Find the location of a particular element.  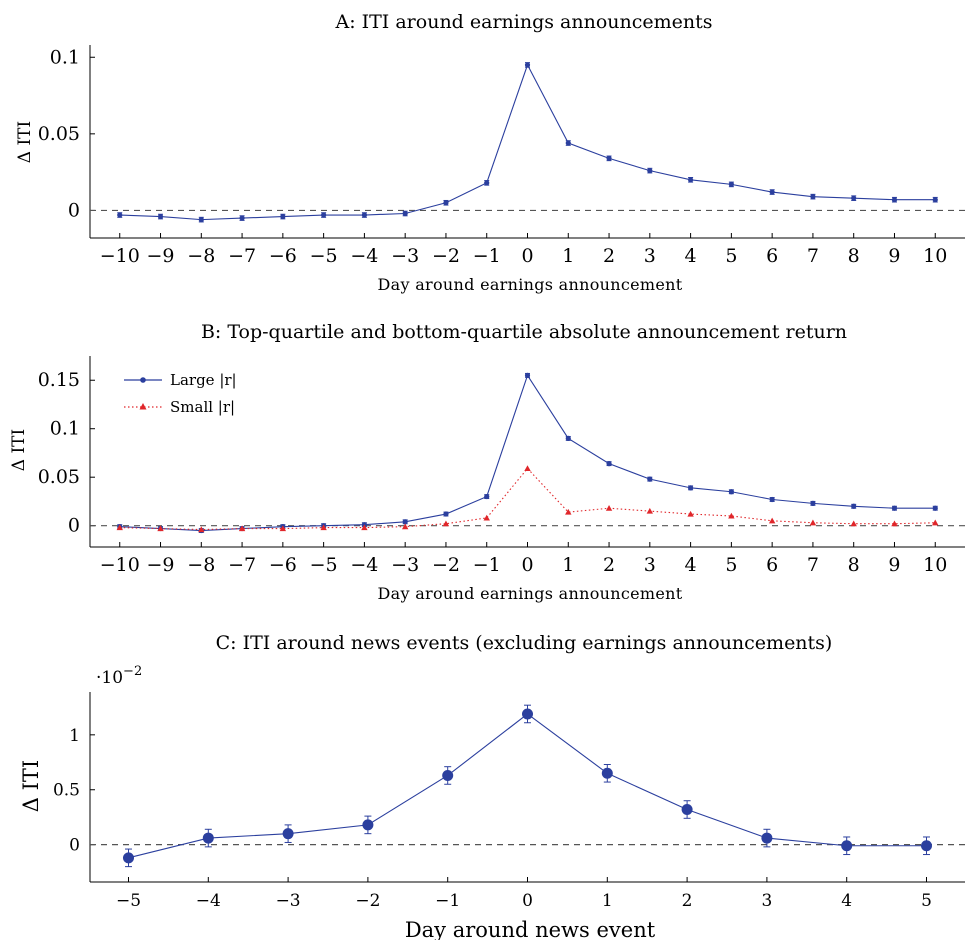

y-tick-label: 1 is located at coordinates (74, 736).